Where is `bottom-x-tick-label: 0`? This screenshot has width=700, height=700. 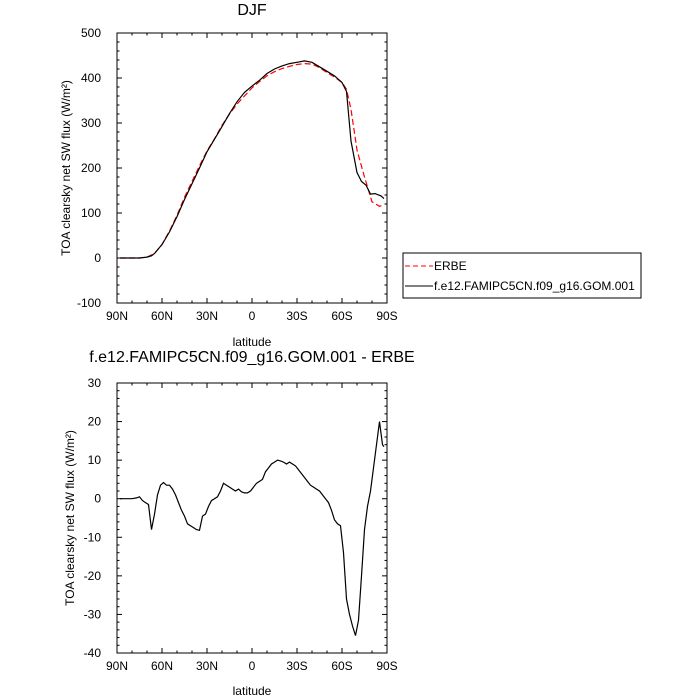
bottom-x-tick-label: 0 is located at coordinates (252, 666).